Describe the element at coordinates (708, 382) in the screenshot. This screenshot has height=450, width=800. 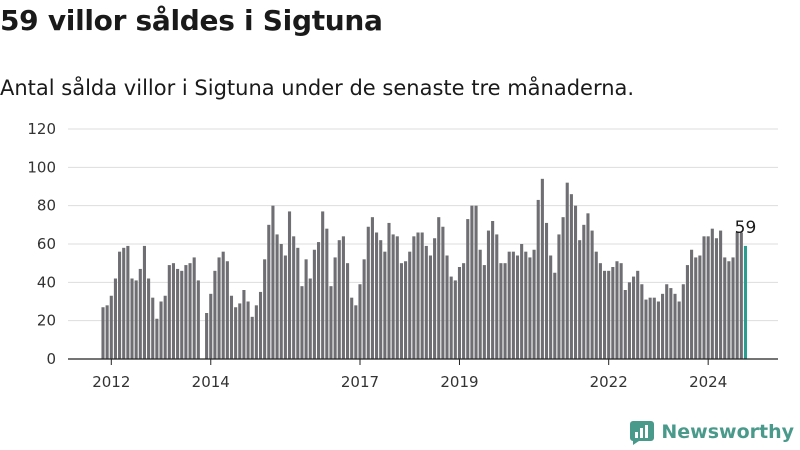
I see `x-tick-label: 2024` at that location.